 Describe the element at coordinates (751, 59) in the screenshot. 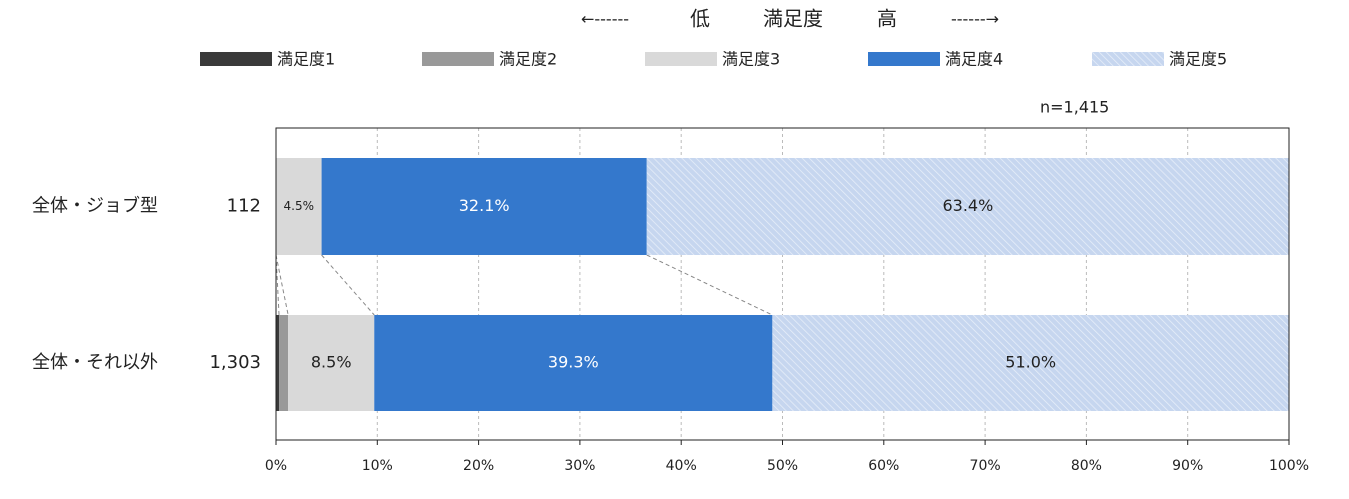

I see `legend-label: 満足度3` at that location.